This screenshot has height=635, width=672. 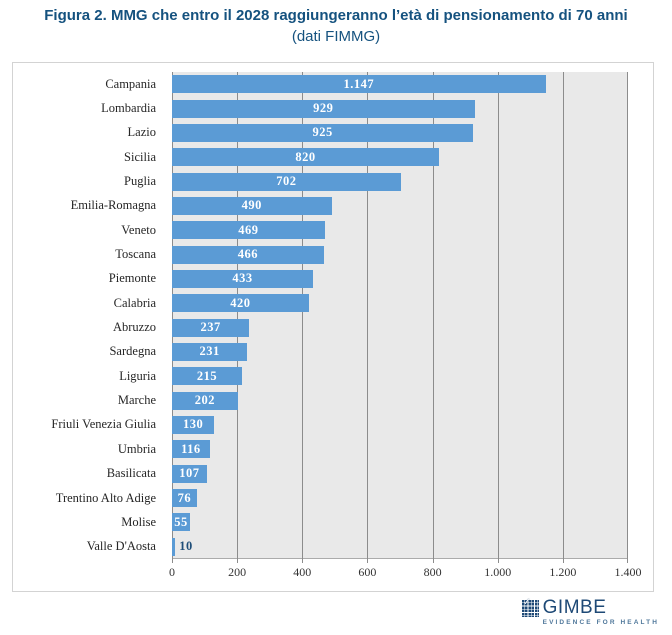 What do you see at coordinates (128, 108) in the screenshot?
I see `category-label: Lombardia` at bounding box center [128, 108].